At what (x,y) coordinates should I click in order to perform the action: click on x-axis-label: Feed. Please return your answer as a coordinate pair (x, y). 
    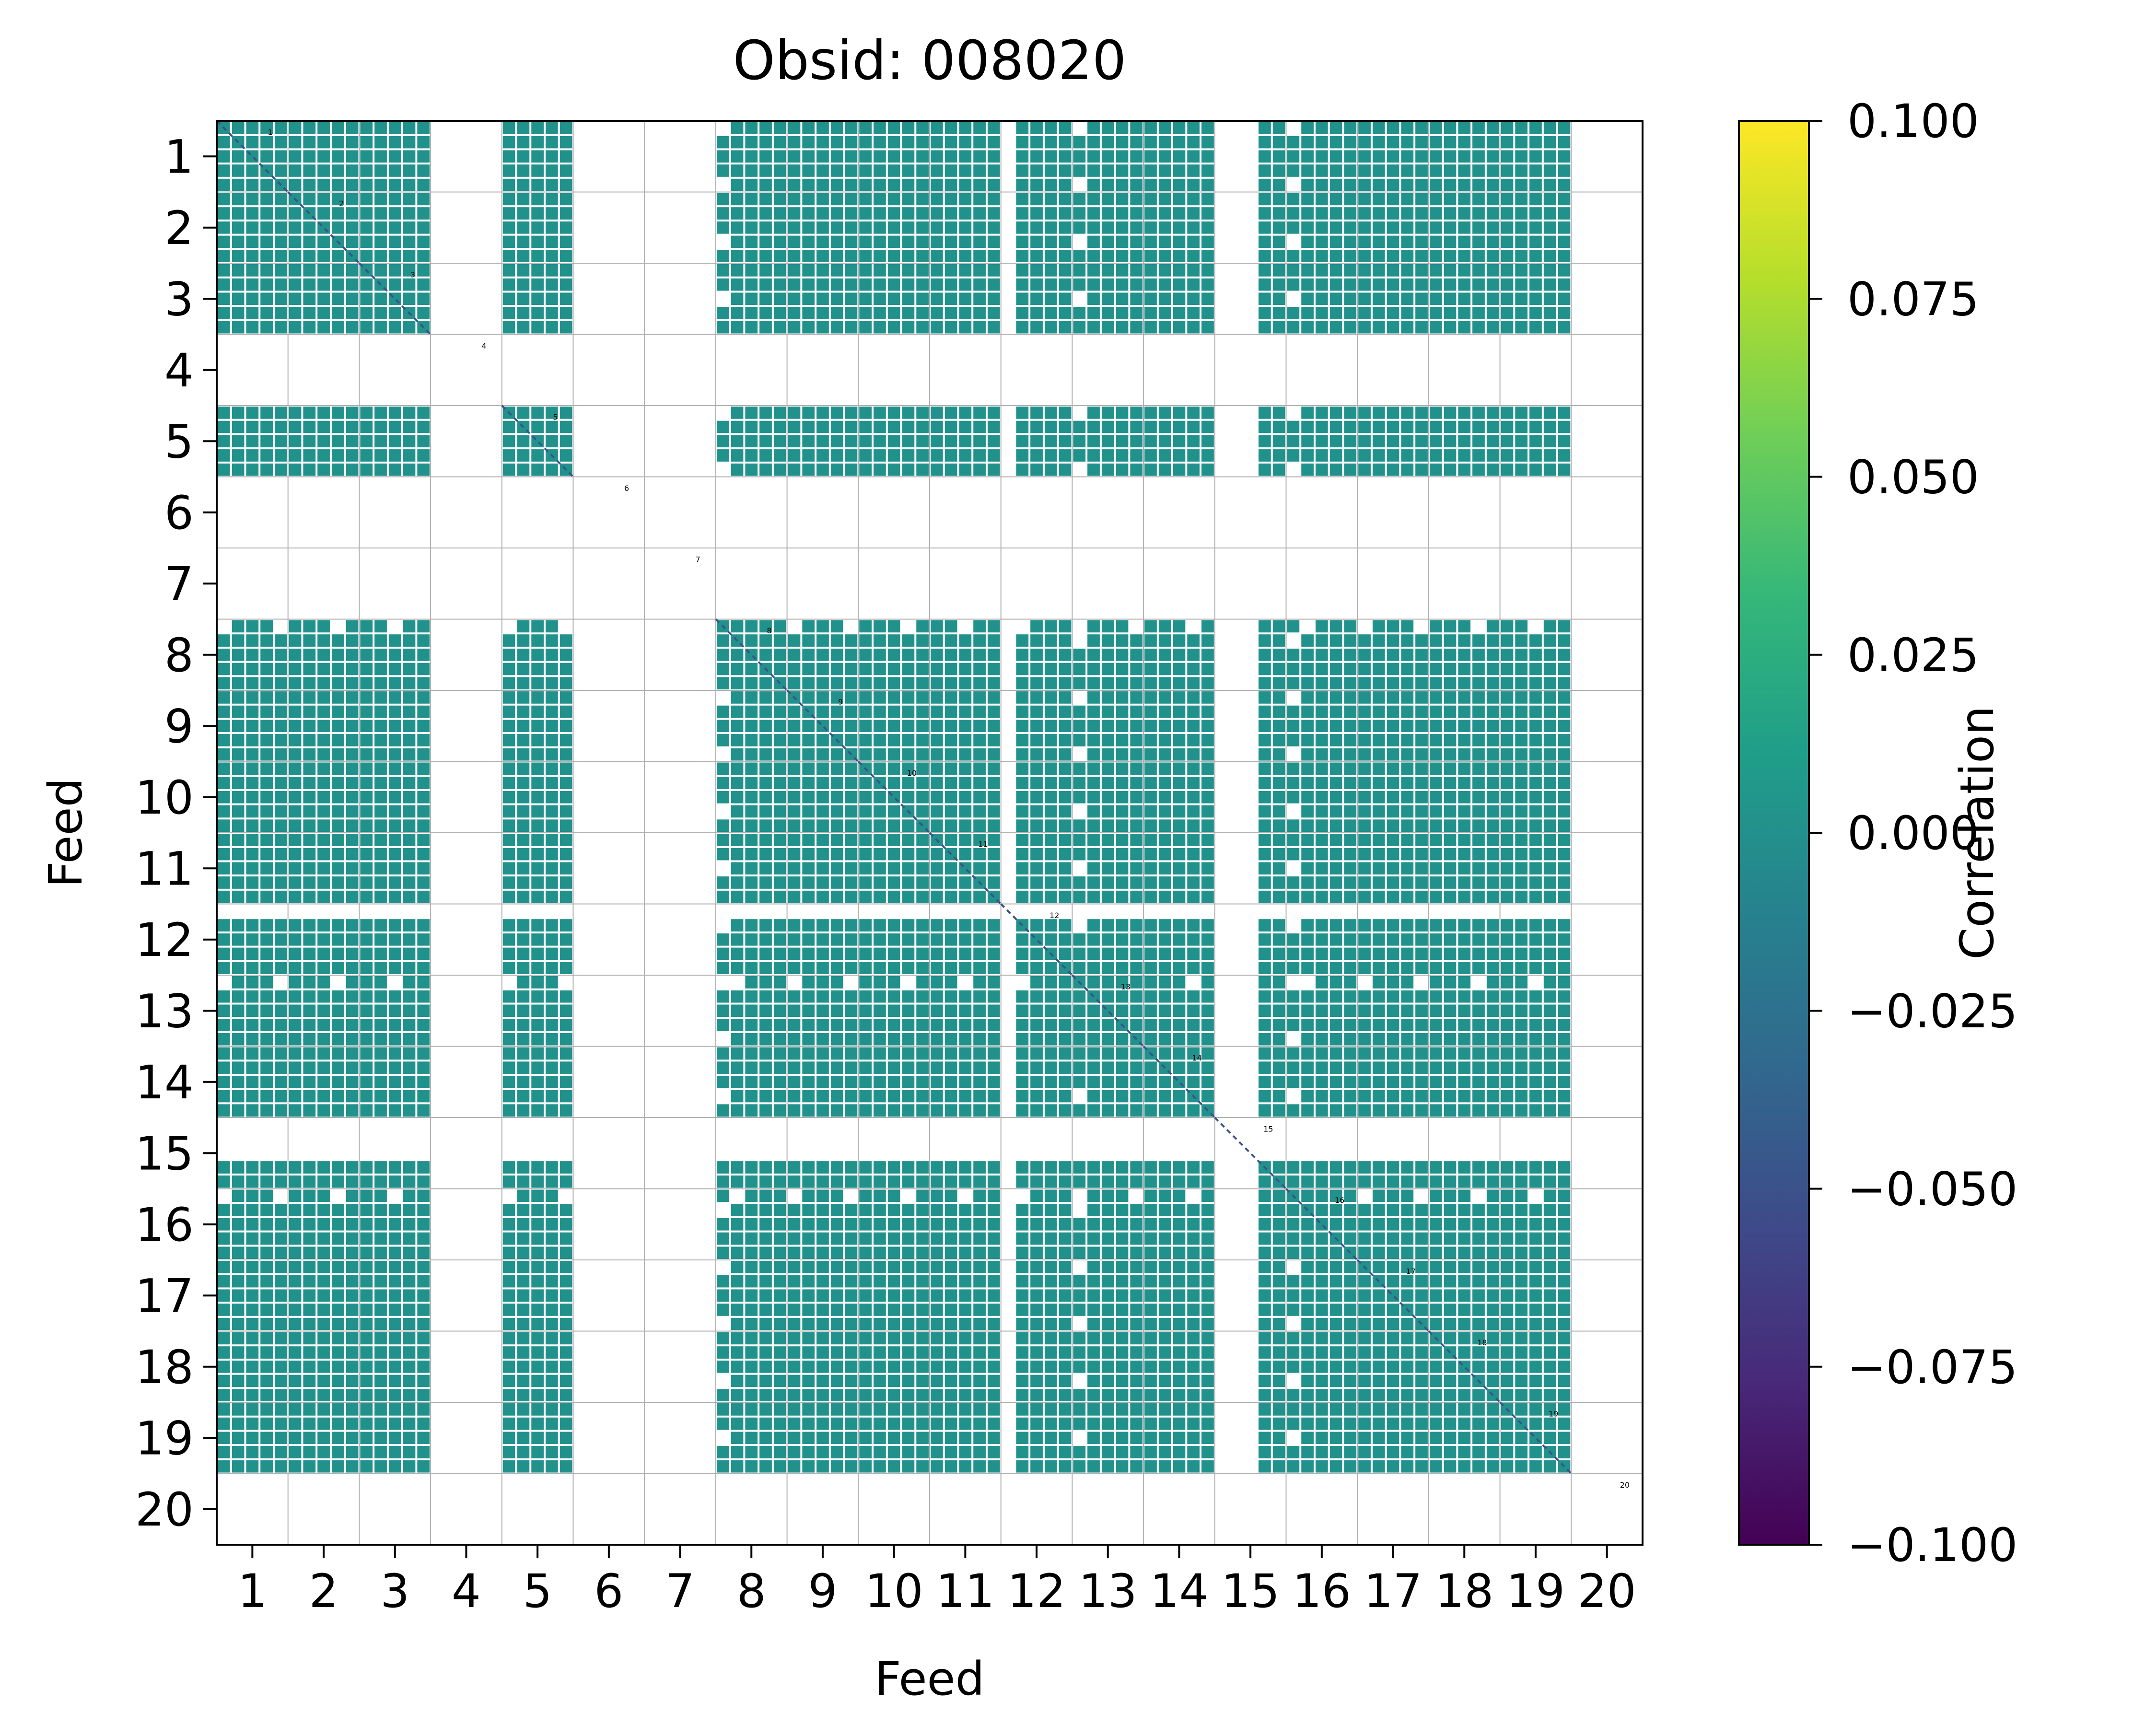
    Looking at the image, I should click on (929, 1679).